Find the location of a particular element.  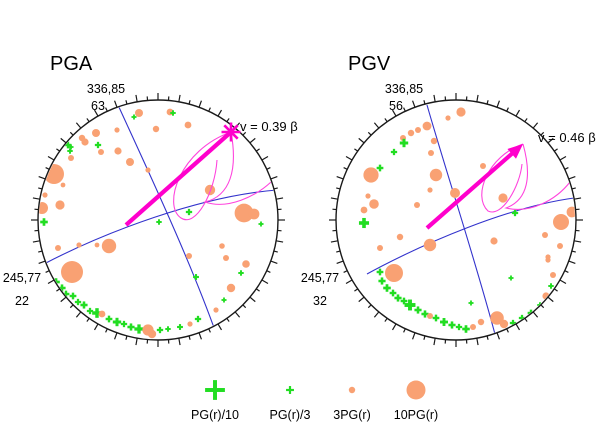

axis-label-left-plunge-pga: 22 is located at coordinates (22, 301).